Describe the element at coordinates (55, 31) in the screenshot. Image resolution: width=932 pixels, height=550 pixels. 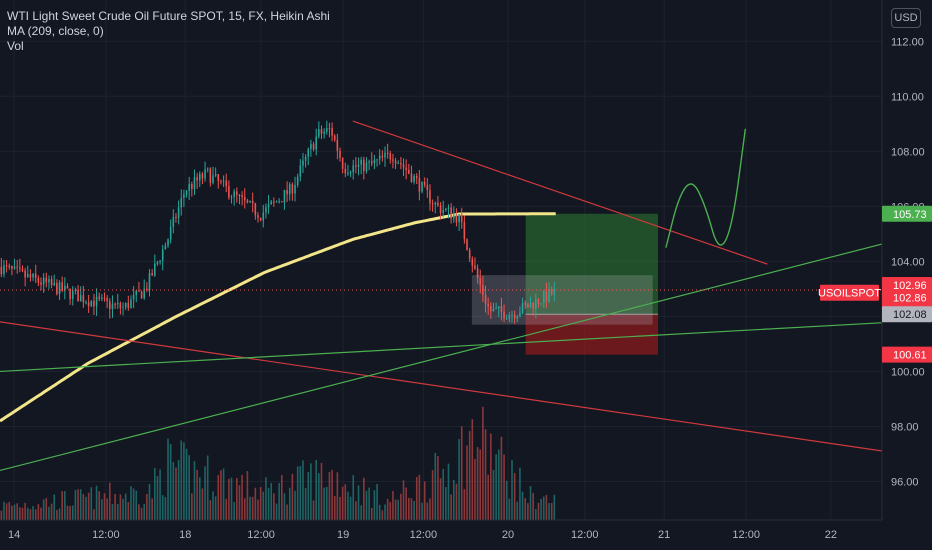
I see `ma-legend: MA (209, close, 0)` at that location.